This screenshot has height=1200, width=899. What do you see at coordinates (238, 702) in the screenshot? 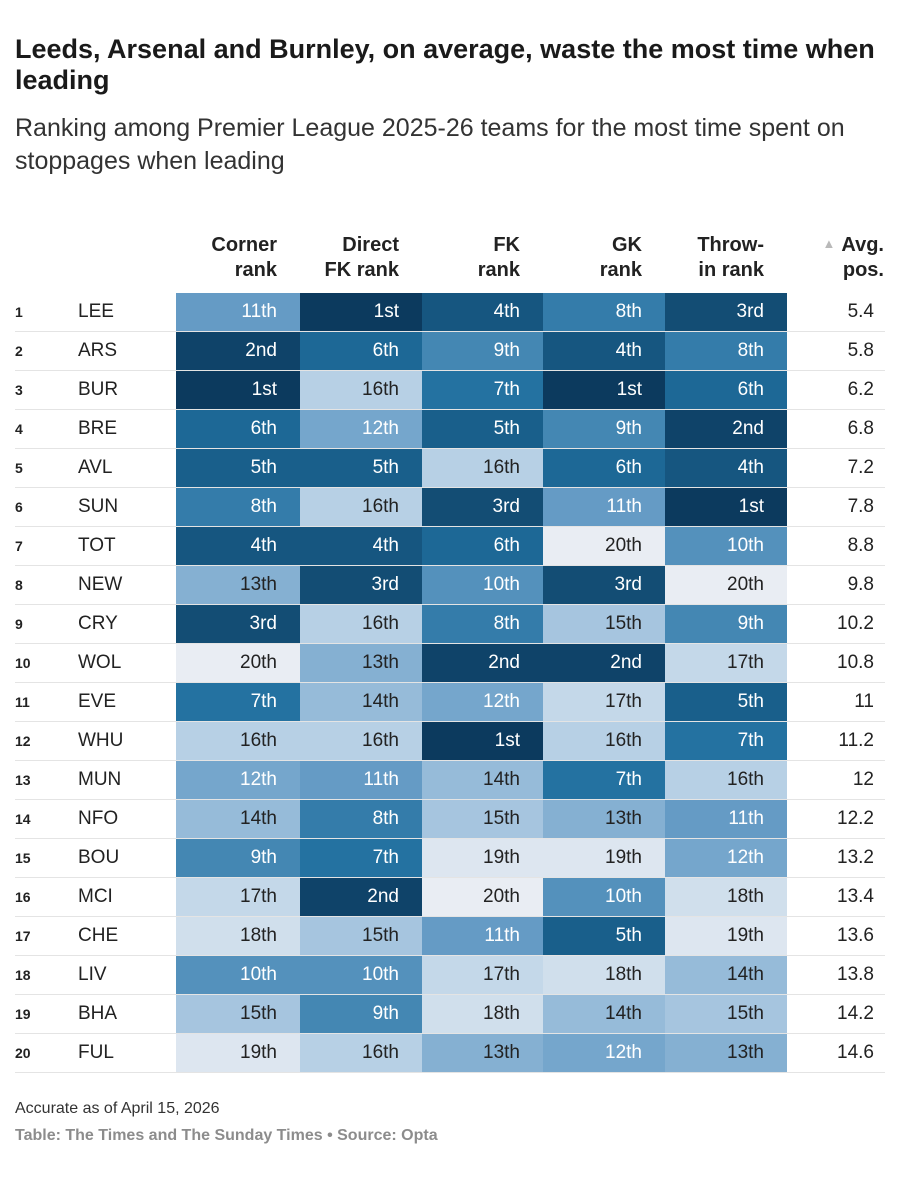
I see `heat-cell-corner: 7th` at bounding box center [238, 702].